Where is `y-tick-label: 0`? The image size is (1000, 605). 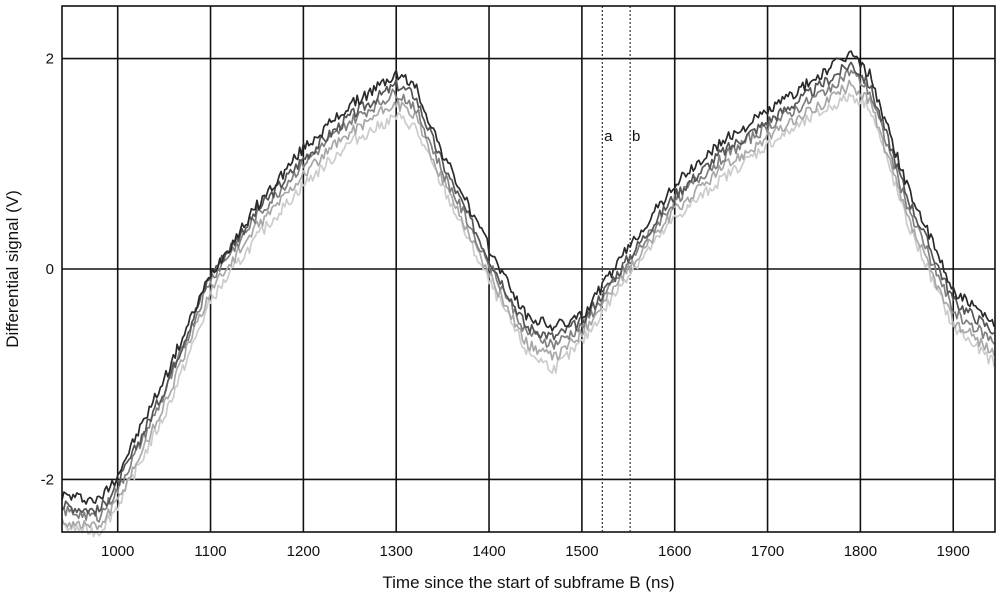 y-tick-label: 0 is located at coordinates (50, 269).